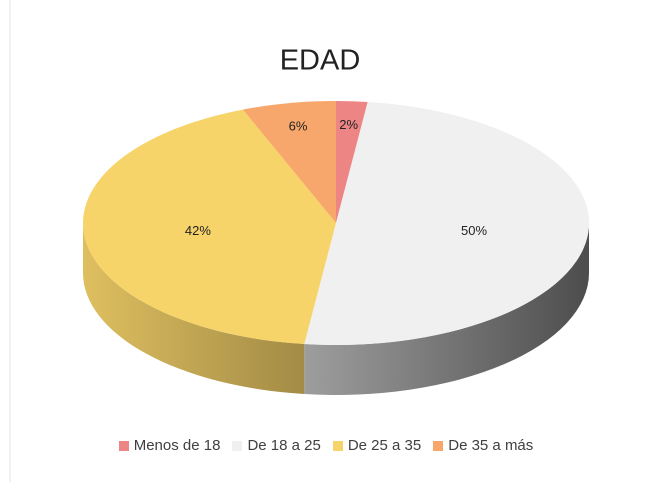 This screenshot has height=482, width=652. I want to click on data-label: 2%, so click(348, 124).